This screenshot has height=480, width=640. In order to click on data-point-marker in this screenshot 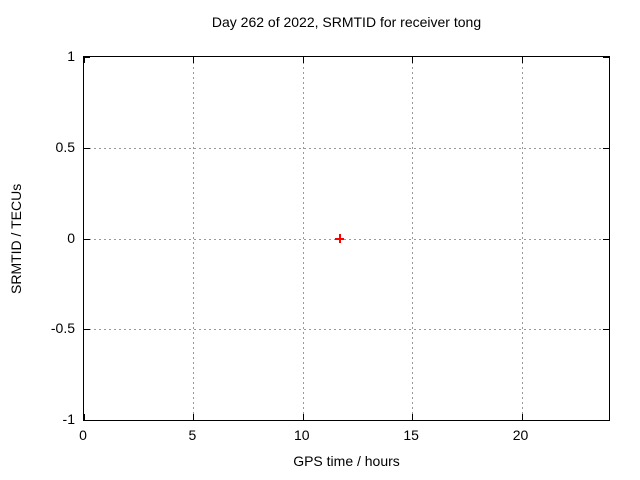, I will do `click(340, 238)`.